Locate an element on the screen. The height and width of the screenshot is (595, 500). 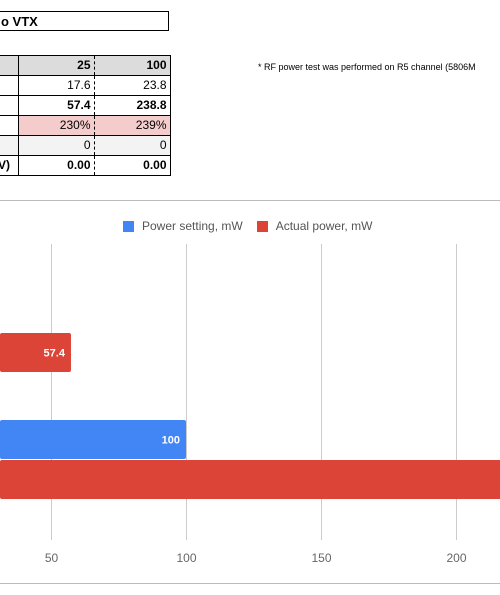
table-row: 0 0 is located at coordinates (85, 145).